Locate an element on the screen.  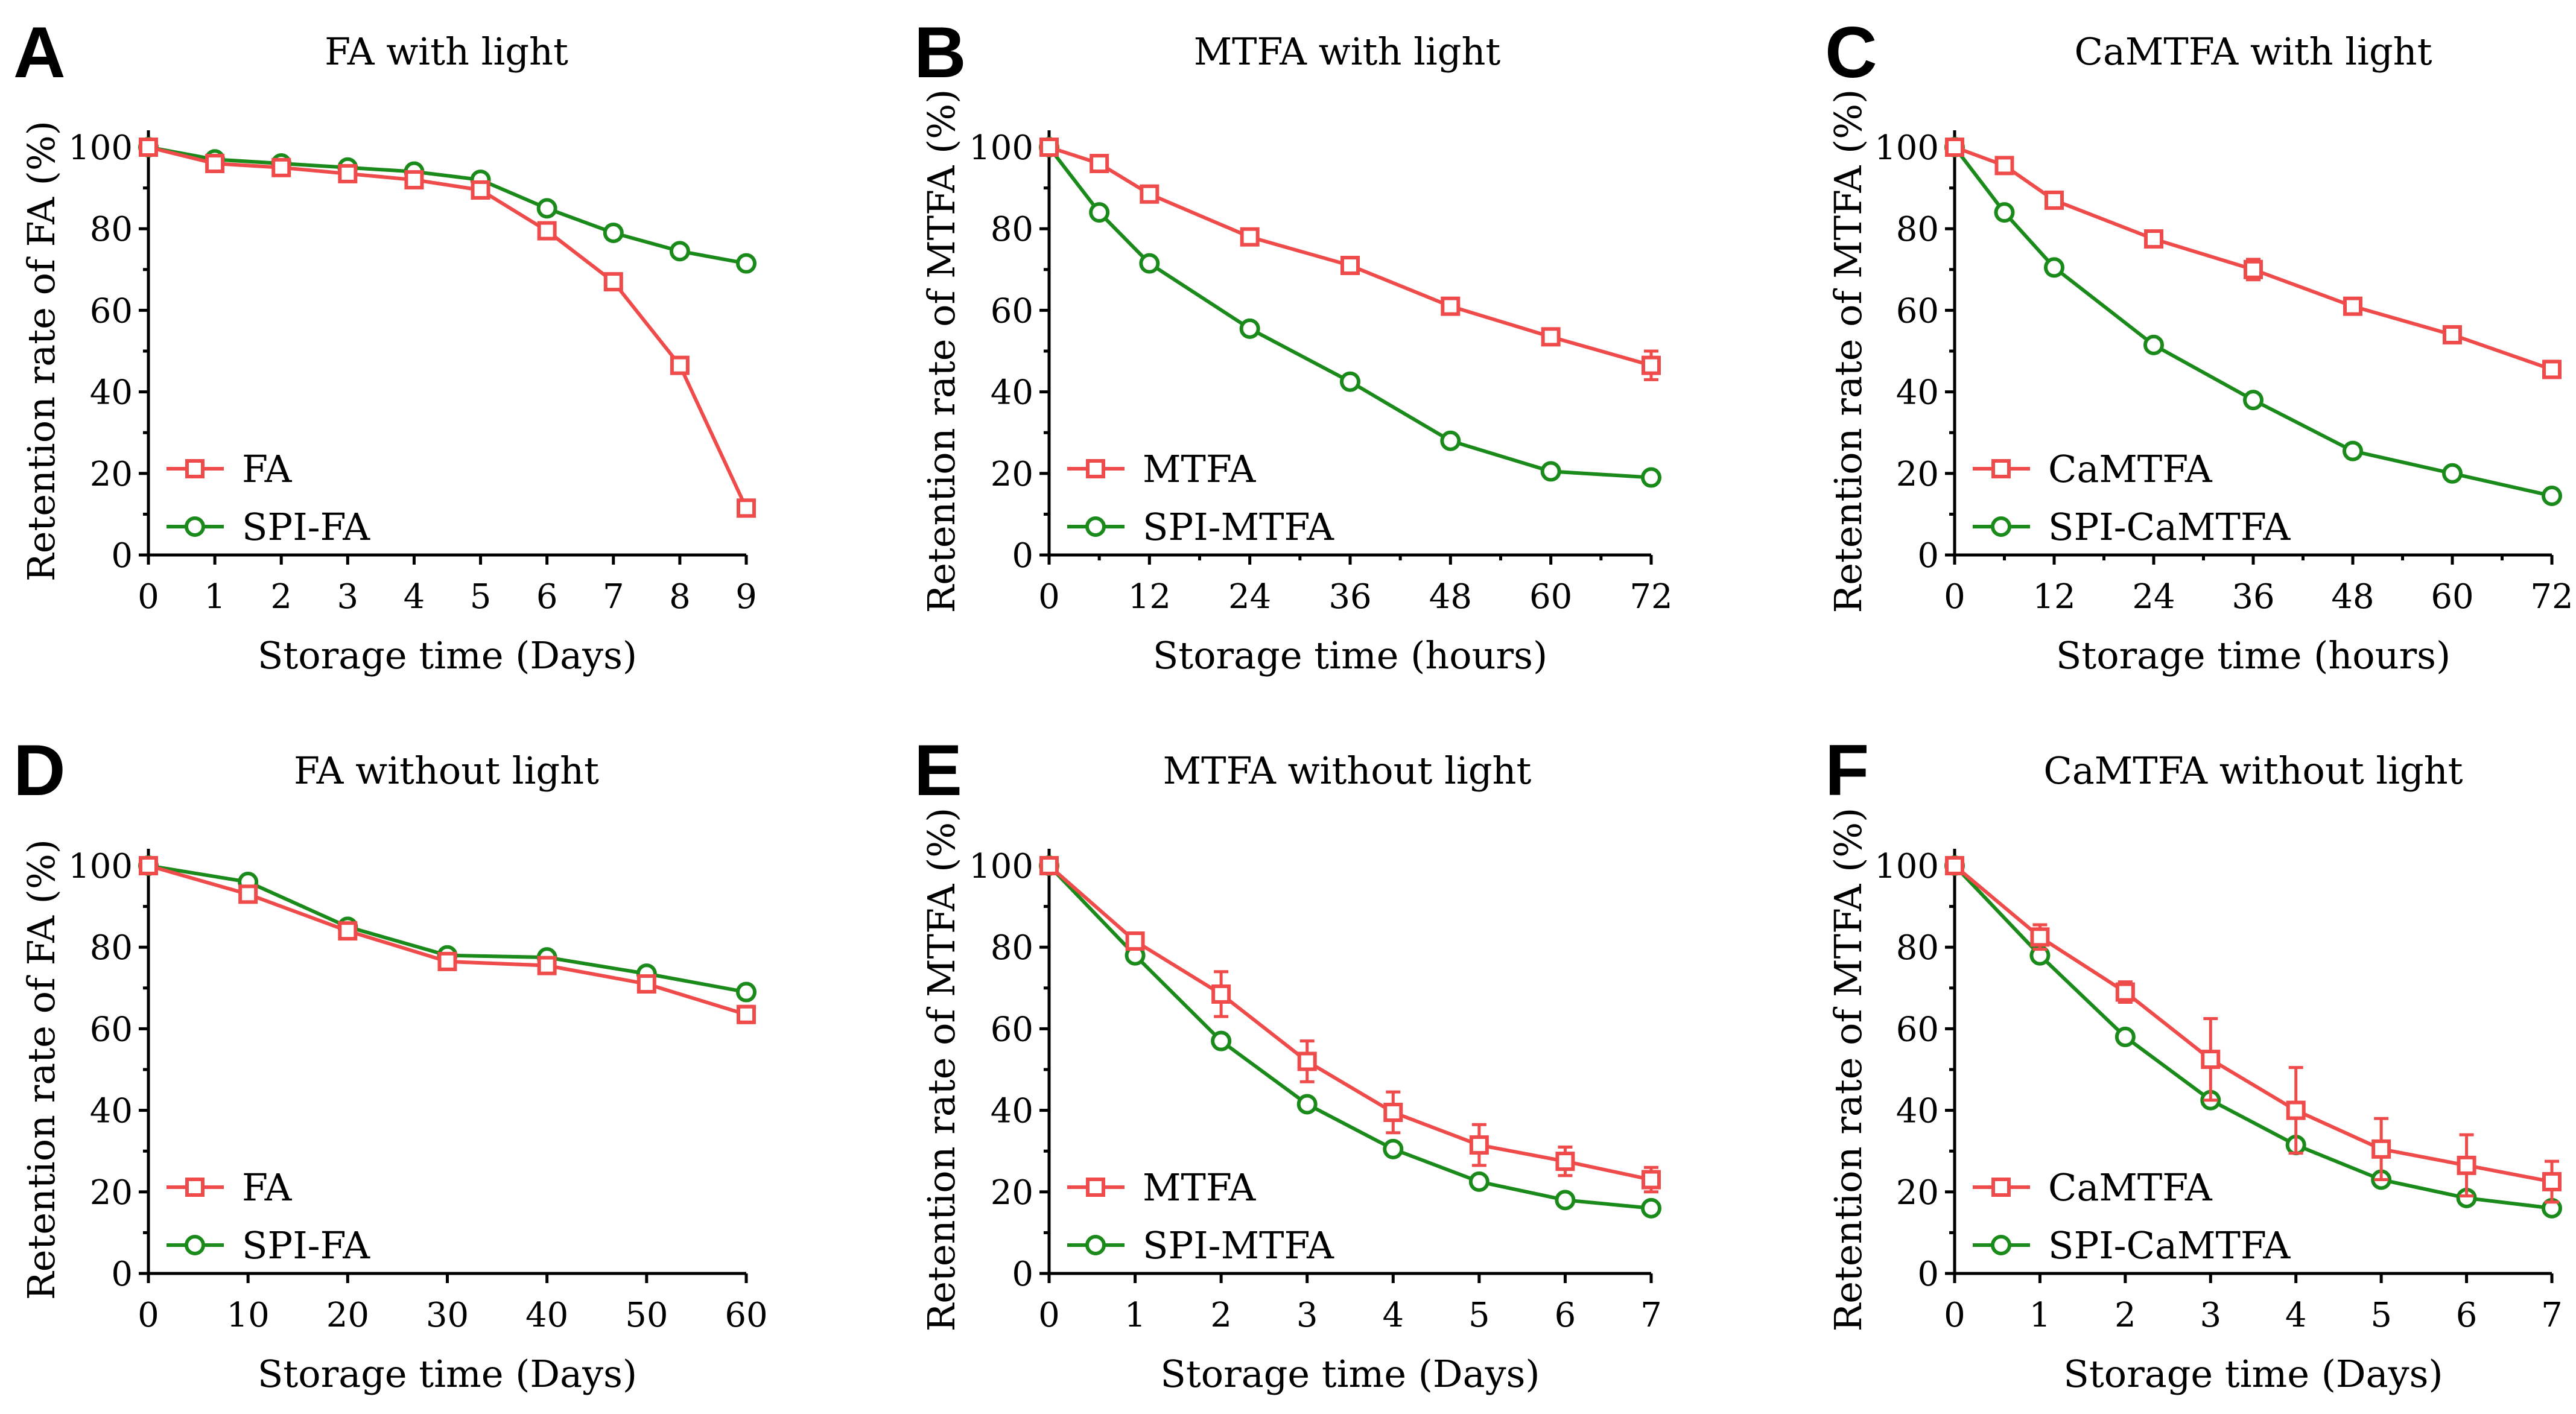
panel-letter: C is located at coordinates (1851, 52).